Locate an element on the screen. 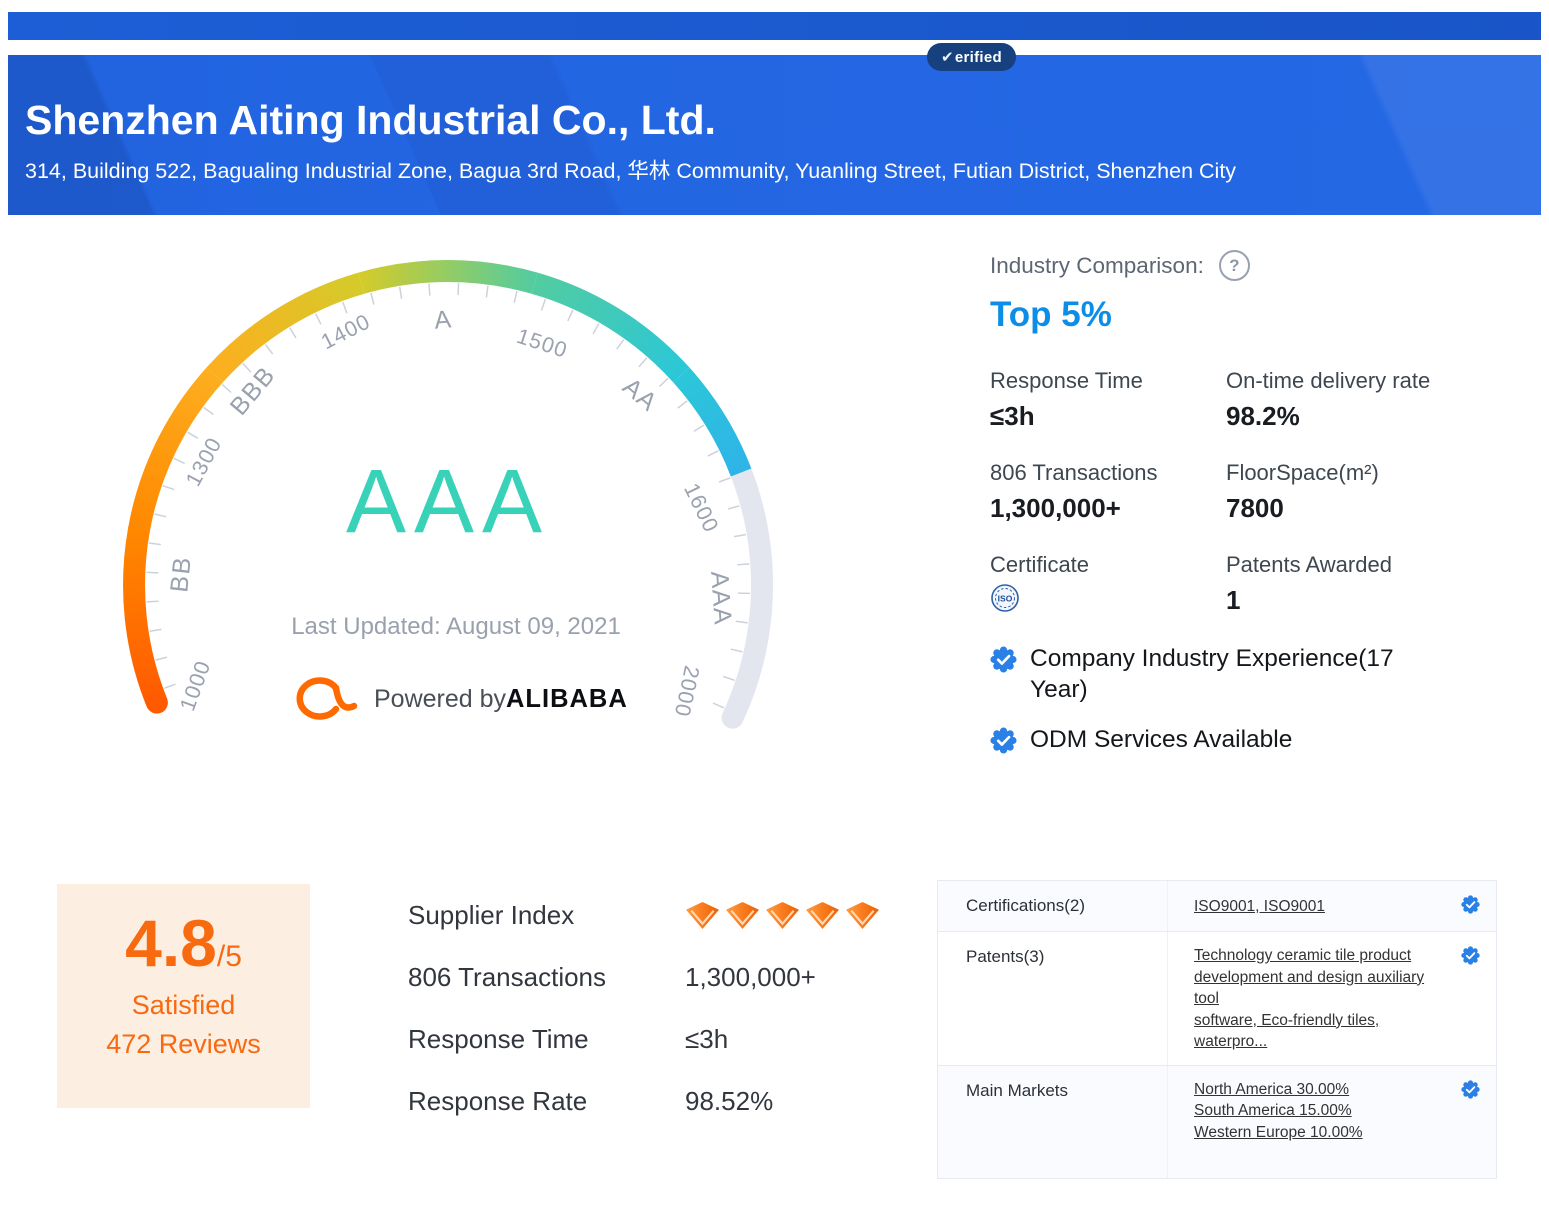  svg-text: ISO is located at coordinates (1005, 599).